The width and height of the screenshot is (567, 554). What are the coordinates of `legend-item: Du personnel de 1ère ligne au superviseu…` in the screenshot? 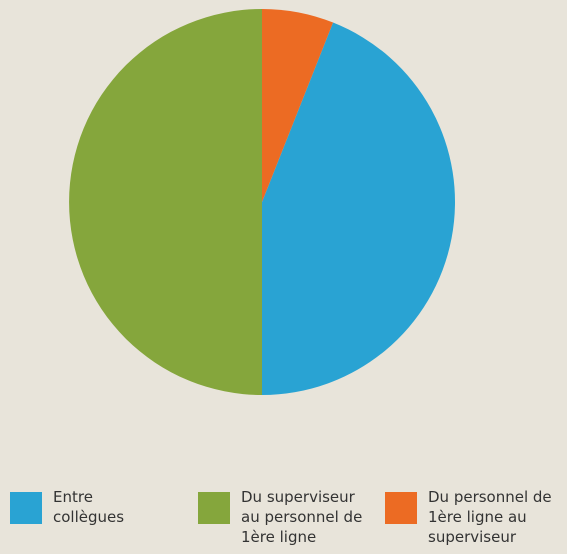 It's located at (474, 517).